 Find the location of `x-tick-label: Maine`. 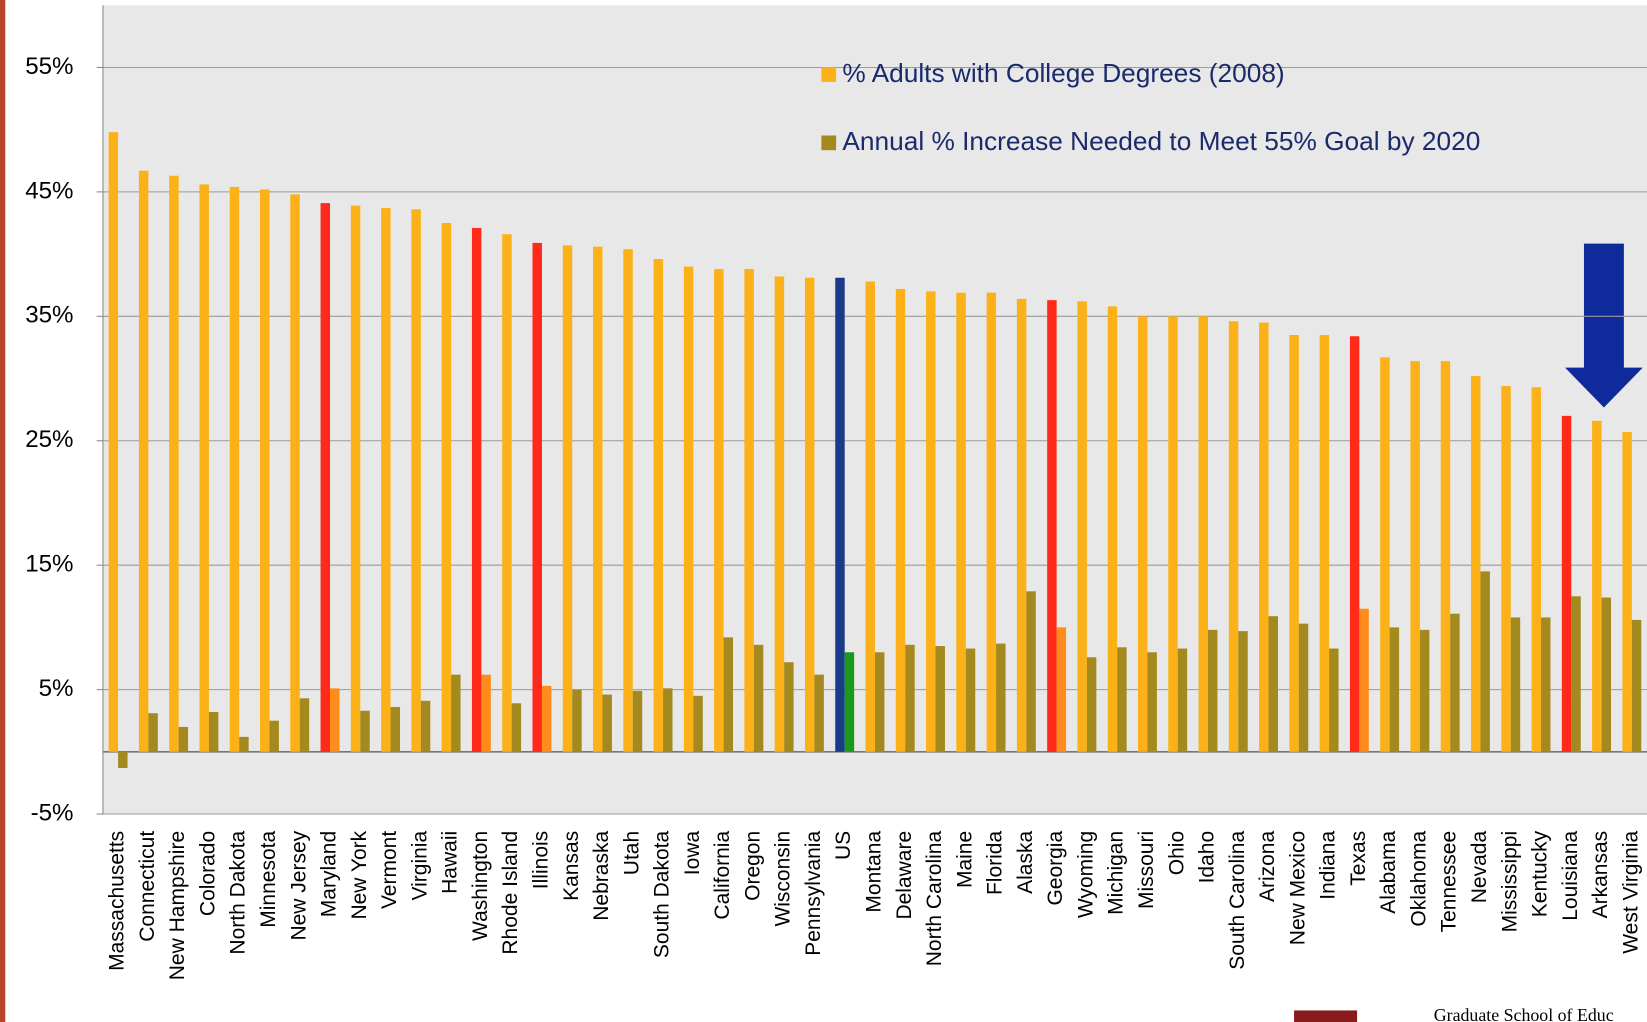

x-tick-label: Maine is located at coordinates (964, 859).